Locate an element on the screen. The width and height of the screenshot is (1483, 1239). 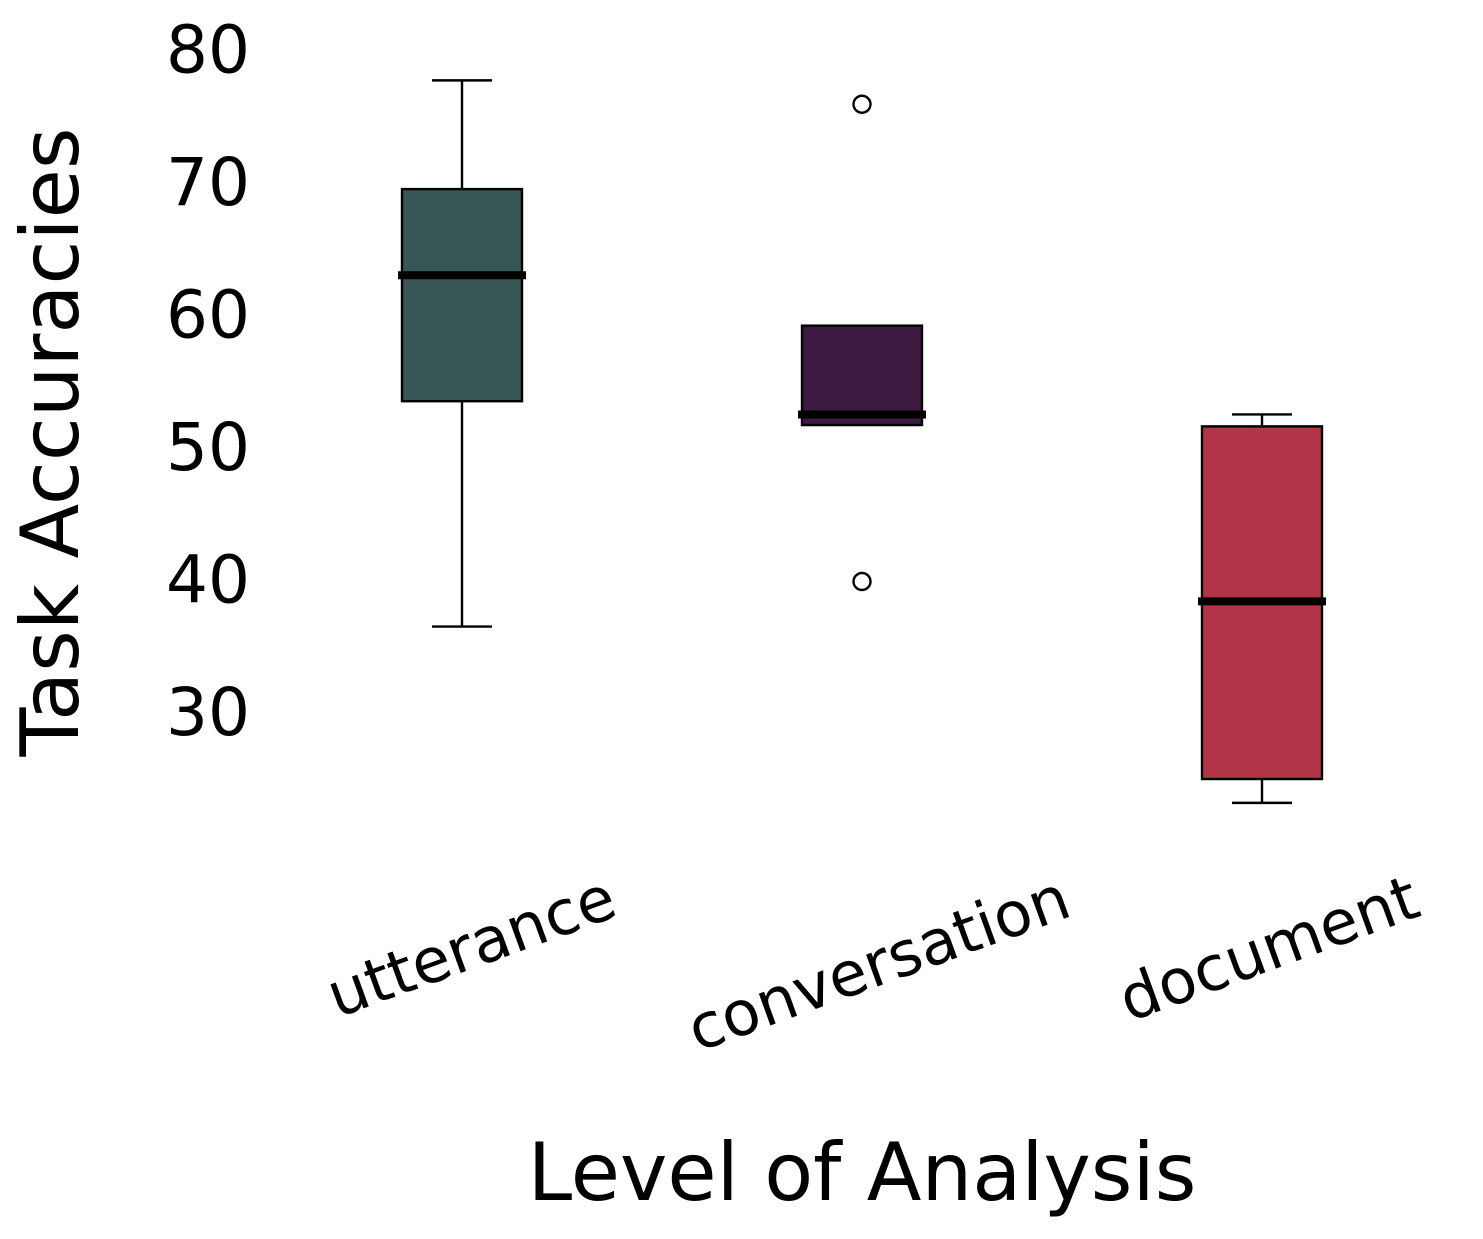
x-tick-label-utterance: utterance is located at coordinates (471, 946).